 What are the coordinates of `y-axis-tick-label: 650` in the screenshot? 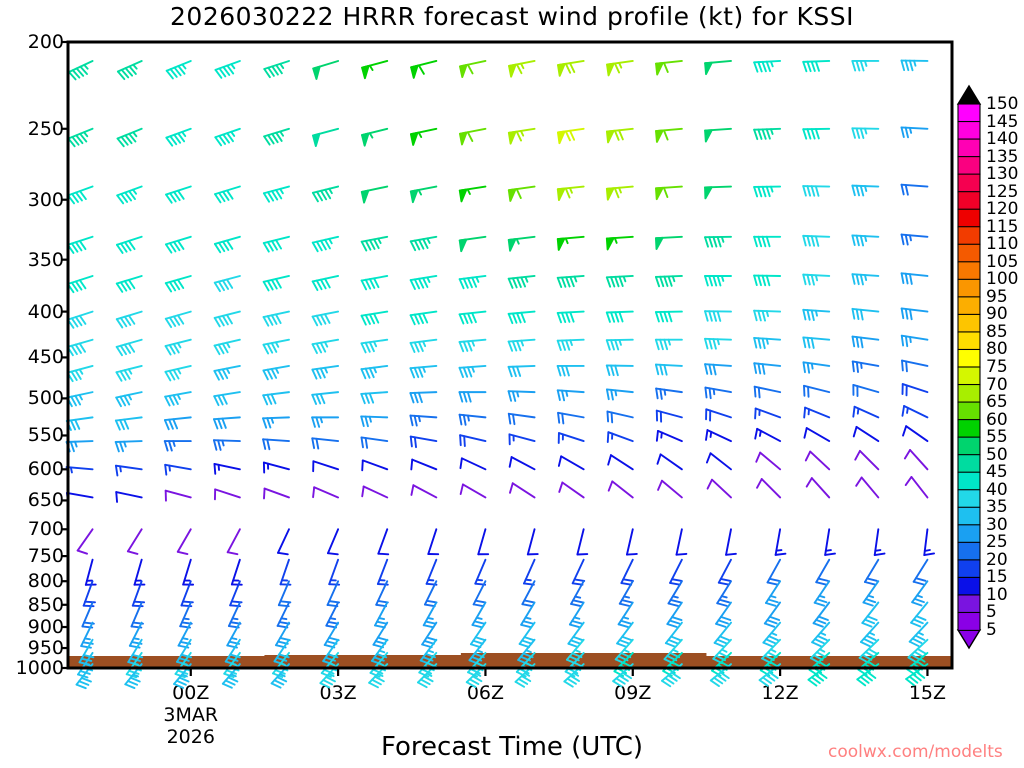 It's located at (45, 500).